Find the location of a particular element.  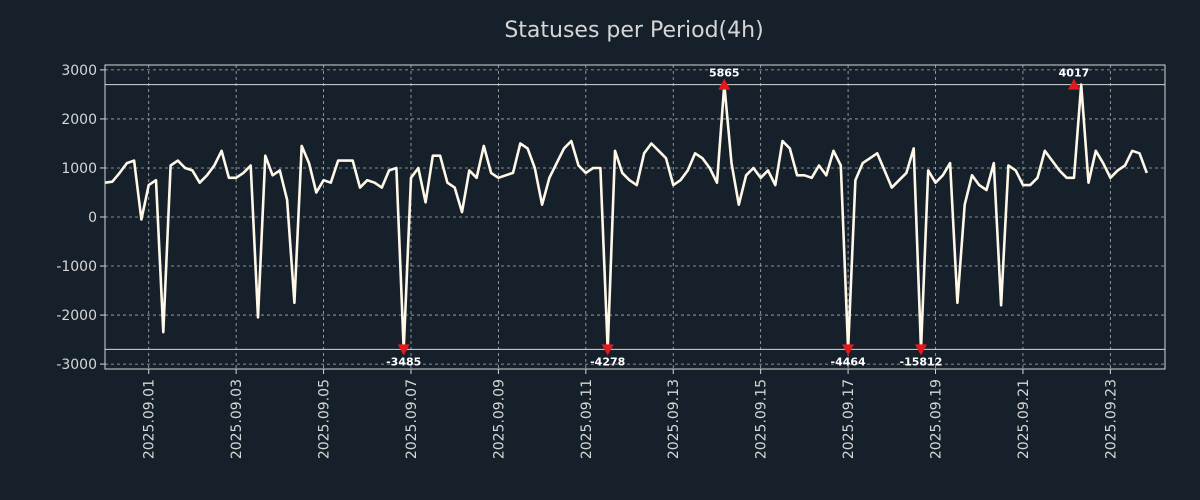

x-tick-label: 2025.09.11 is located at coordinates (587, 419).